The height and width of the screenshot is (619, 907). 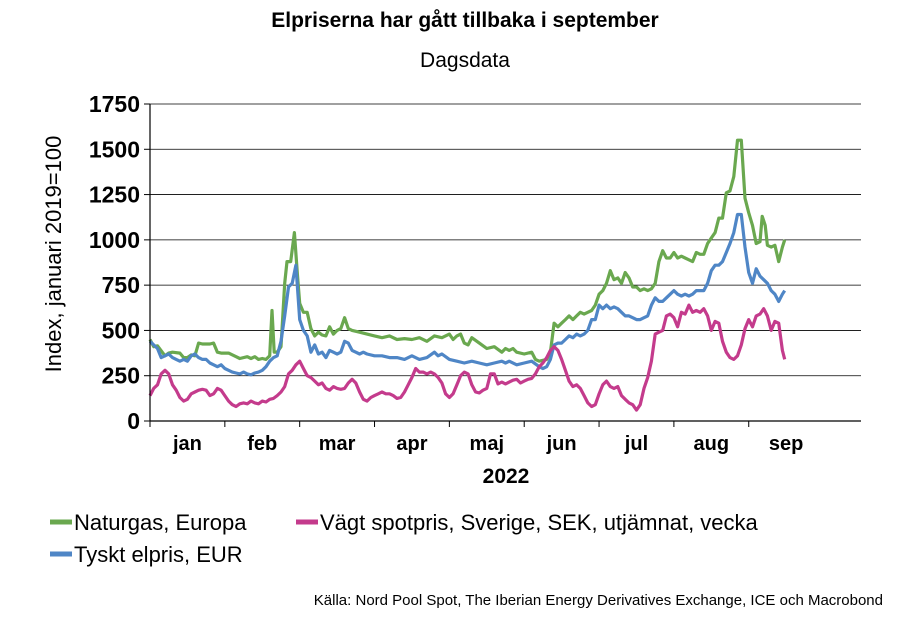 What do you see at coordinates (114, 240) in the screenshot?
I see `y-tick-label: 1000` at bounding box center [114, 240].